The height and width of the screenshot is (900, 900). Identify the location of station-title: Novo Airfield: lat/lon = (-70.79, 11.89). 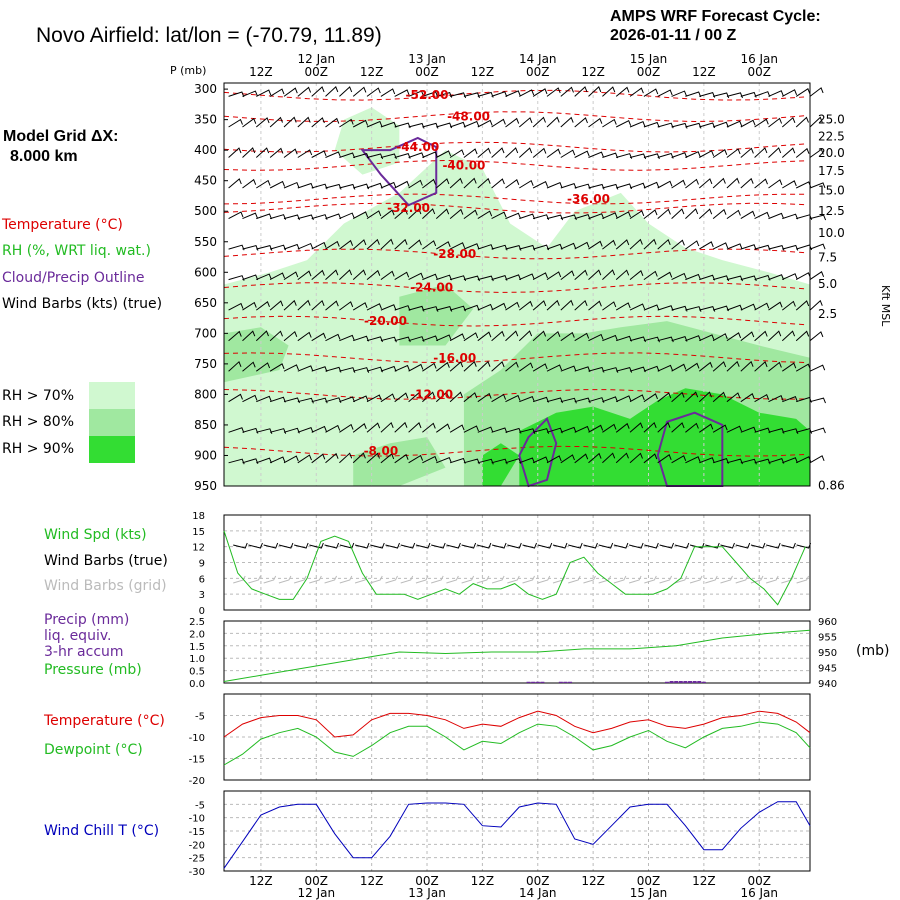
(209, 35).